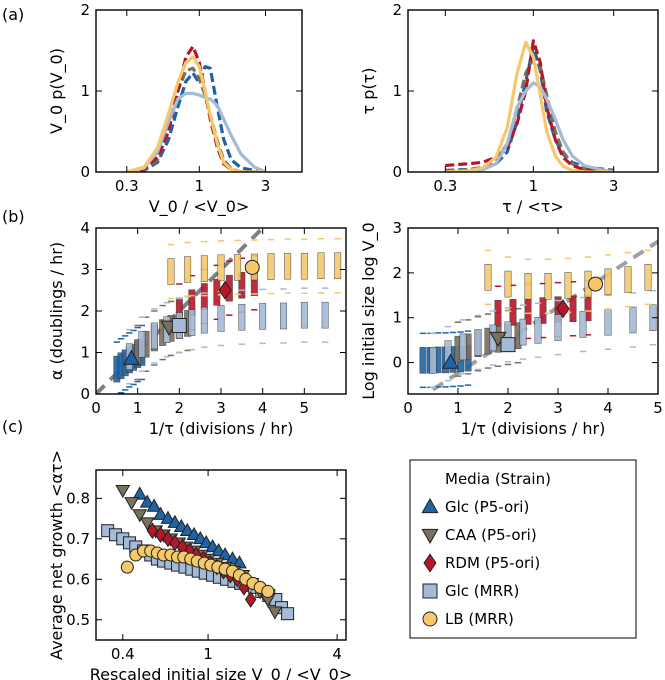  I want to click on chart-a-right: 0.3 1 3 0 1 2 τ / <τ> τ p(τ), so click(509, 108).